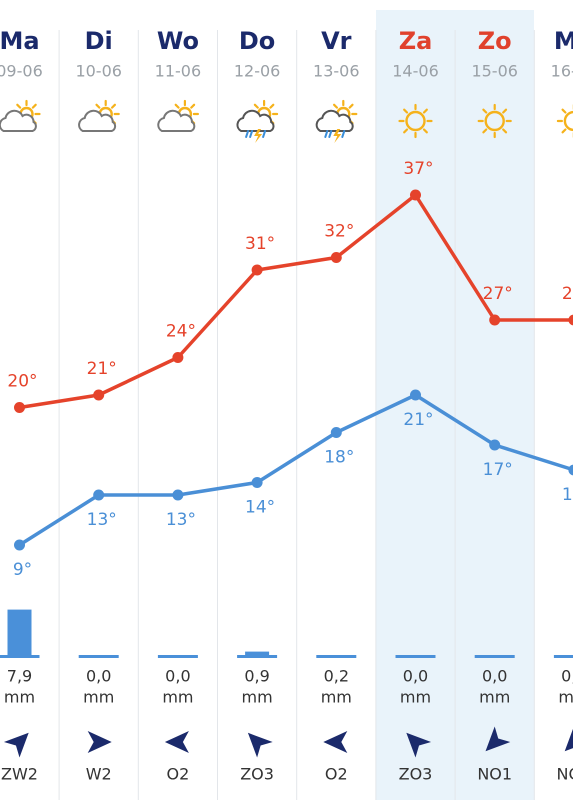 This screenshot has width=573, height=800. Describe the element at coordinates (567, 495) in the screenshot. I see `min-temp-label: 15°` at that location.